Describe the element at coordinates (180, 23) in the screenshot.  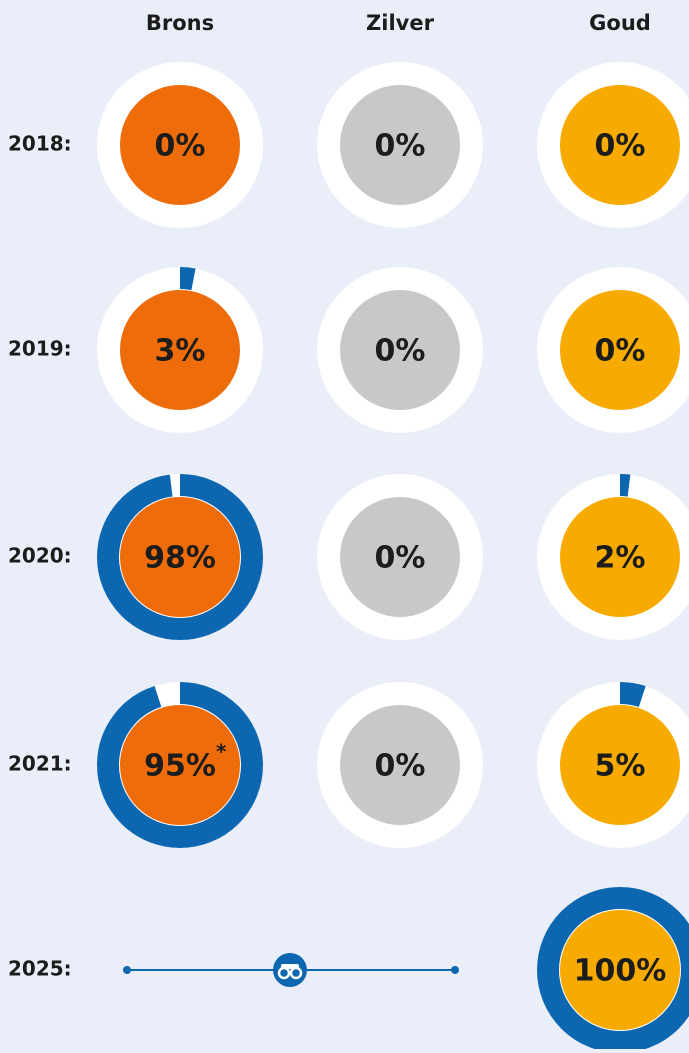
I see `column-header: Brons` at that location.